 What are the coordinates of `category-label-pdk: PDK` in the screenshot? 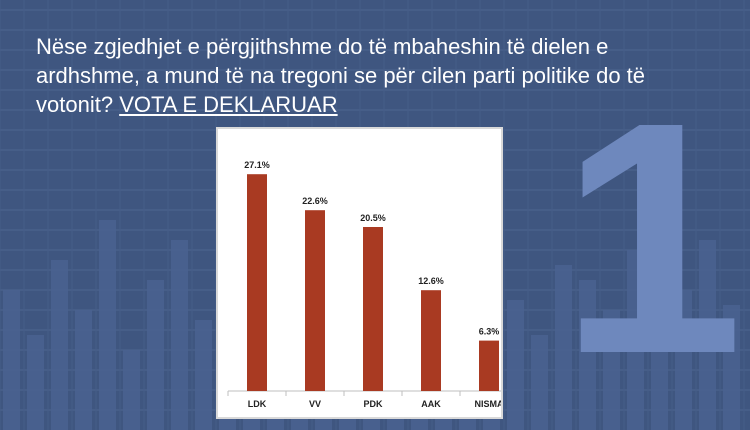 It's located at (373, 404).